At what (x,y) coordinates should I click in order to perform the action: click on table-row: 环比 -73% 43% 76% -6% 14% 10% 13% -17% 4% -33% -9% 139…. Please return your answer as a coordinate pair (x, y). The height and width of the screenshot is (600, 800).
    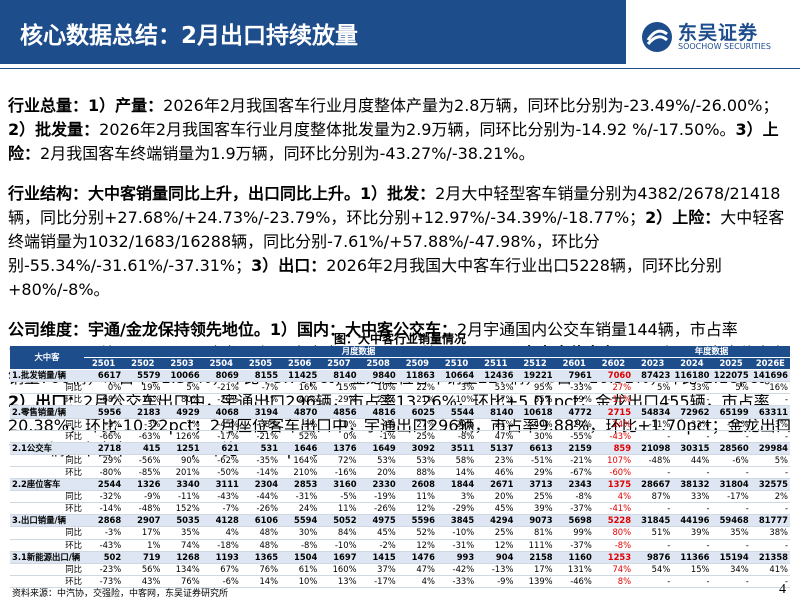
    Looking at the image, I should click on (400, 581).